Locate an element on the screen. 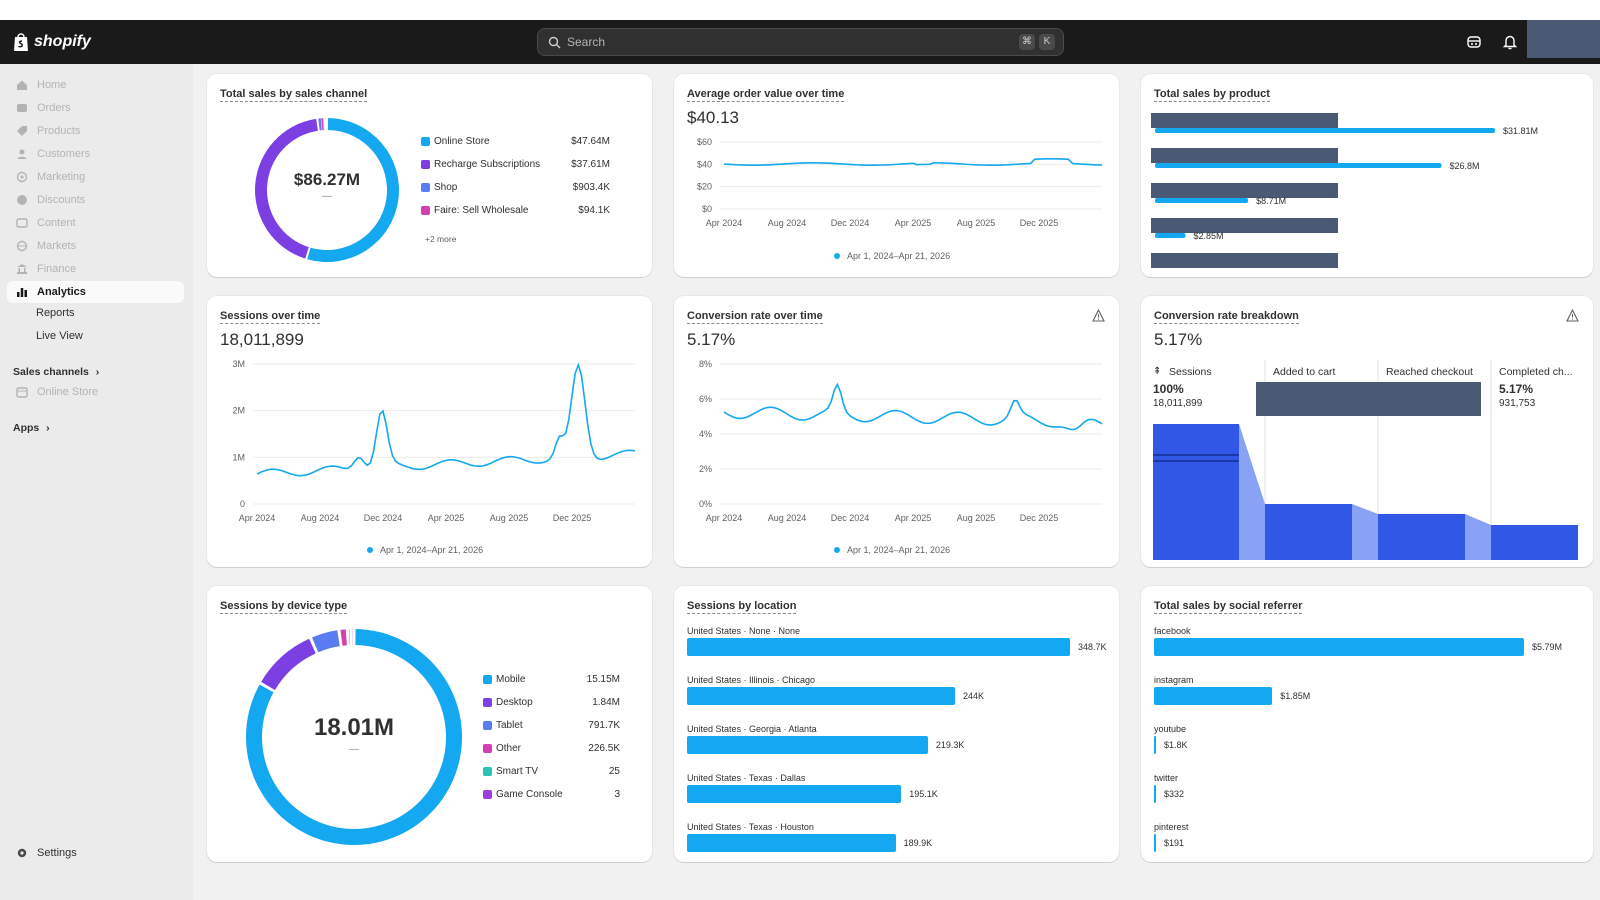  store-icon is located at coordinates (22, 392).